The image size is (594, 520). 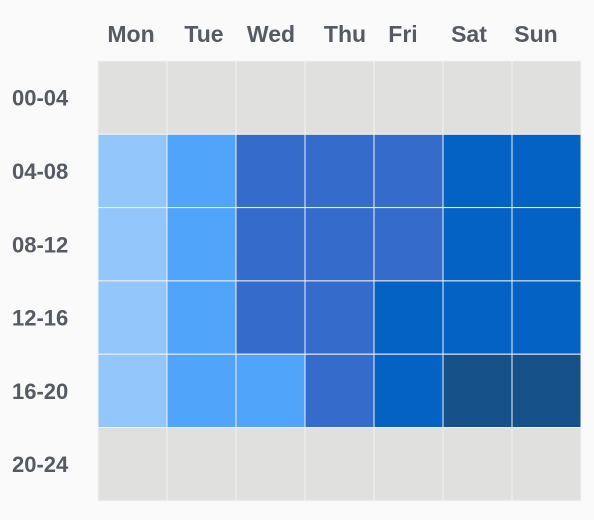 What do you see at coordinates (40, 244) in the screenshot?
I see `row-label-08-12: 08-12` at bounding box center [40, 244].